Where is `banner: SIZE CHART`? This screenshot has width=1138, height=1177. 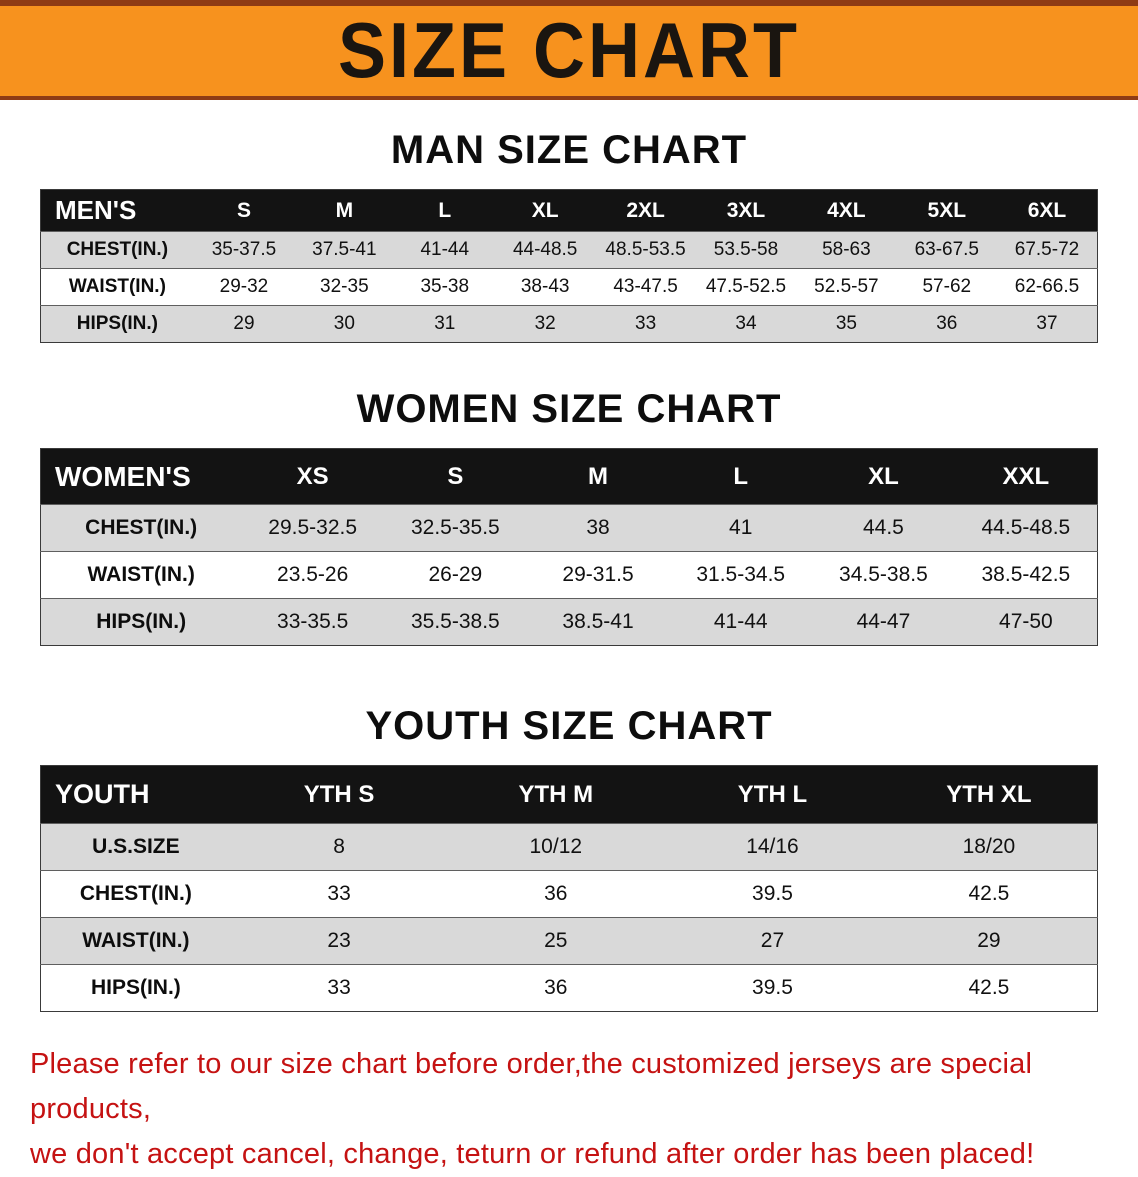
banner: SIZE CHART is located at coordinates (569, 50).